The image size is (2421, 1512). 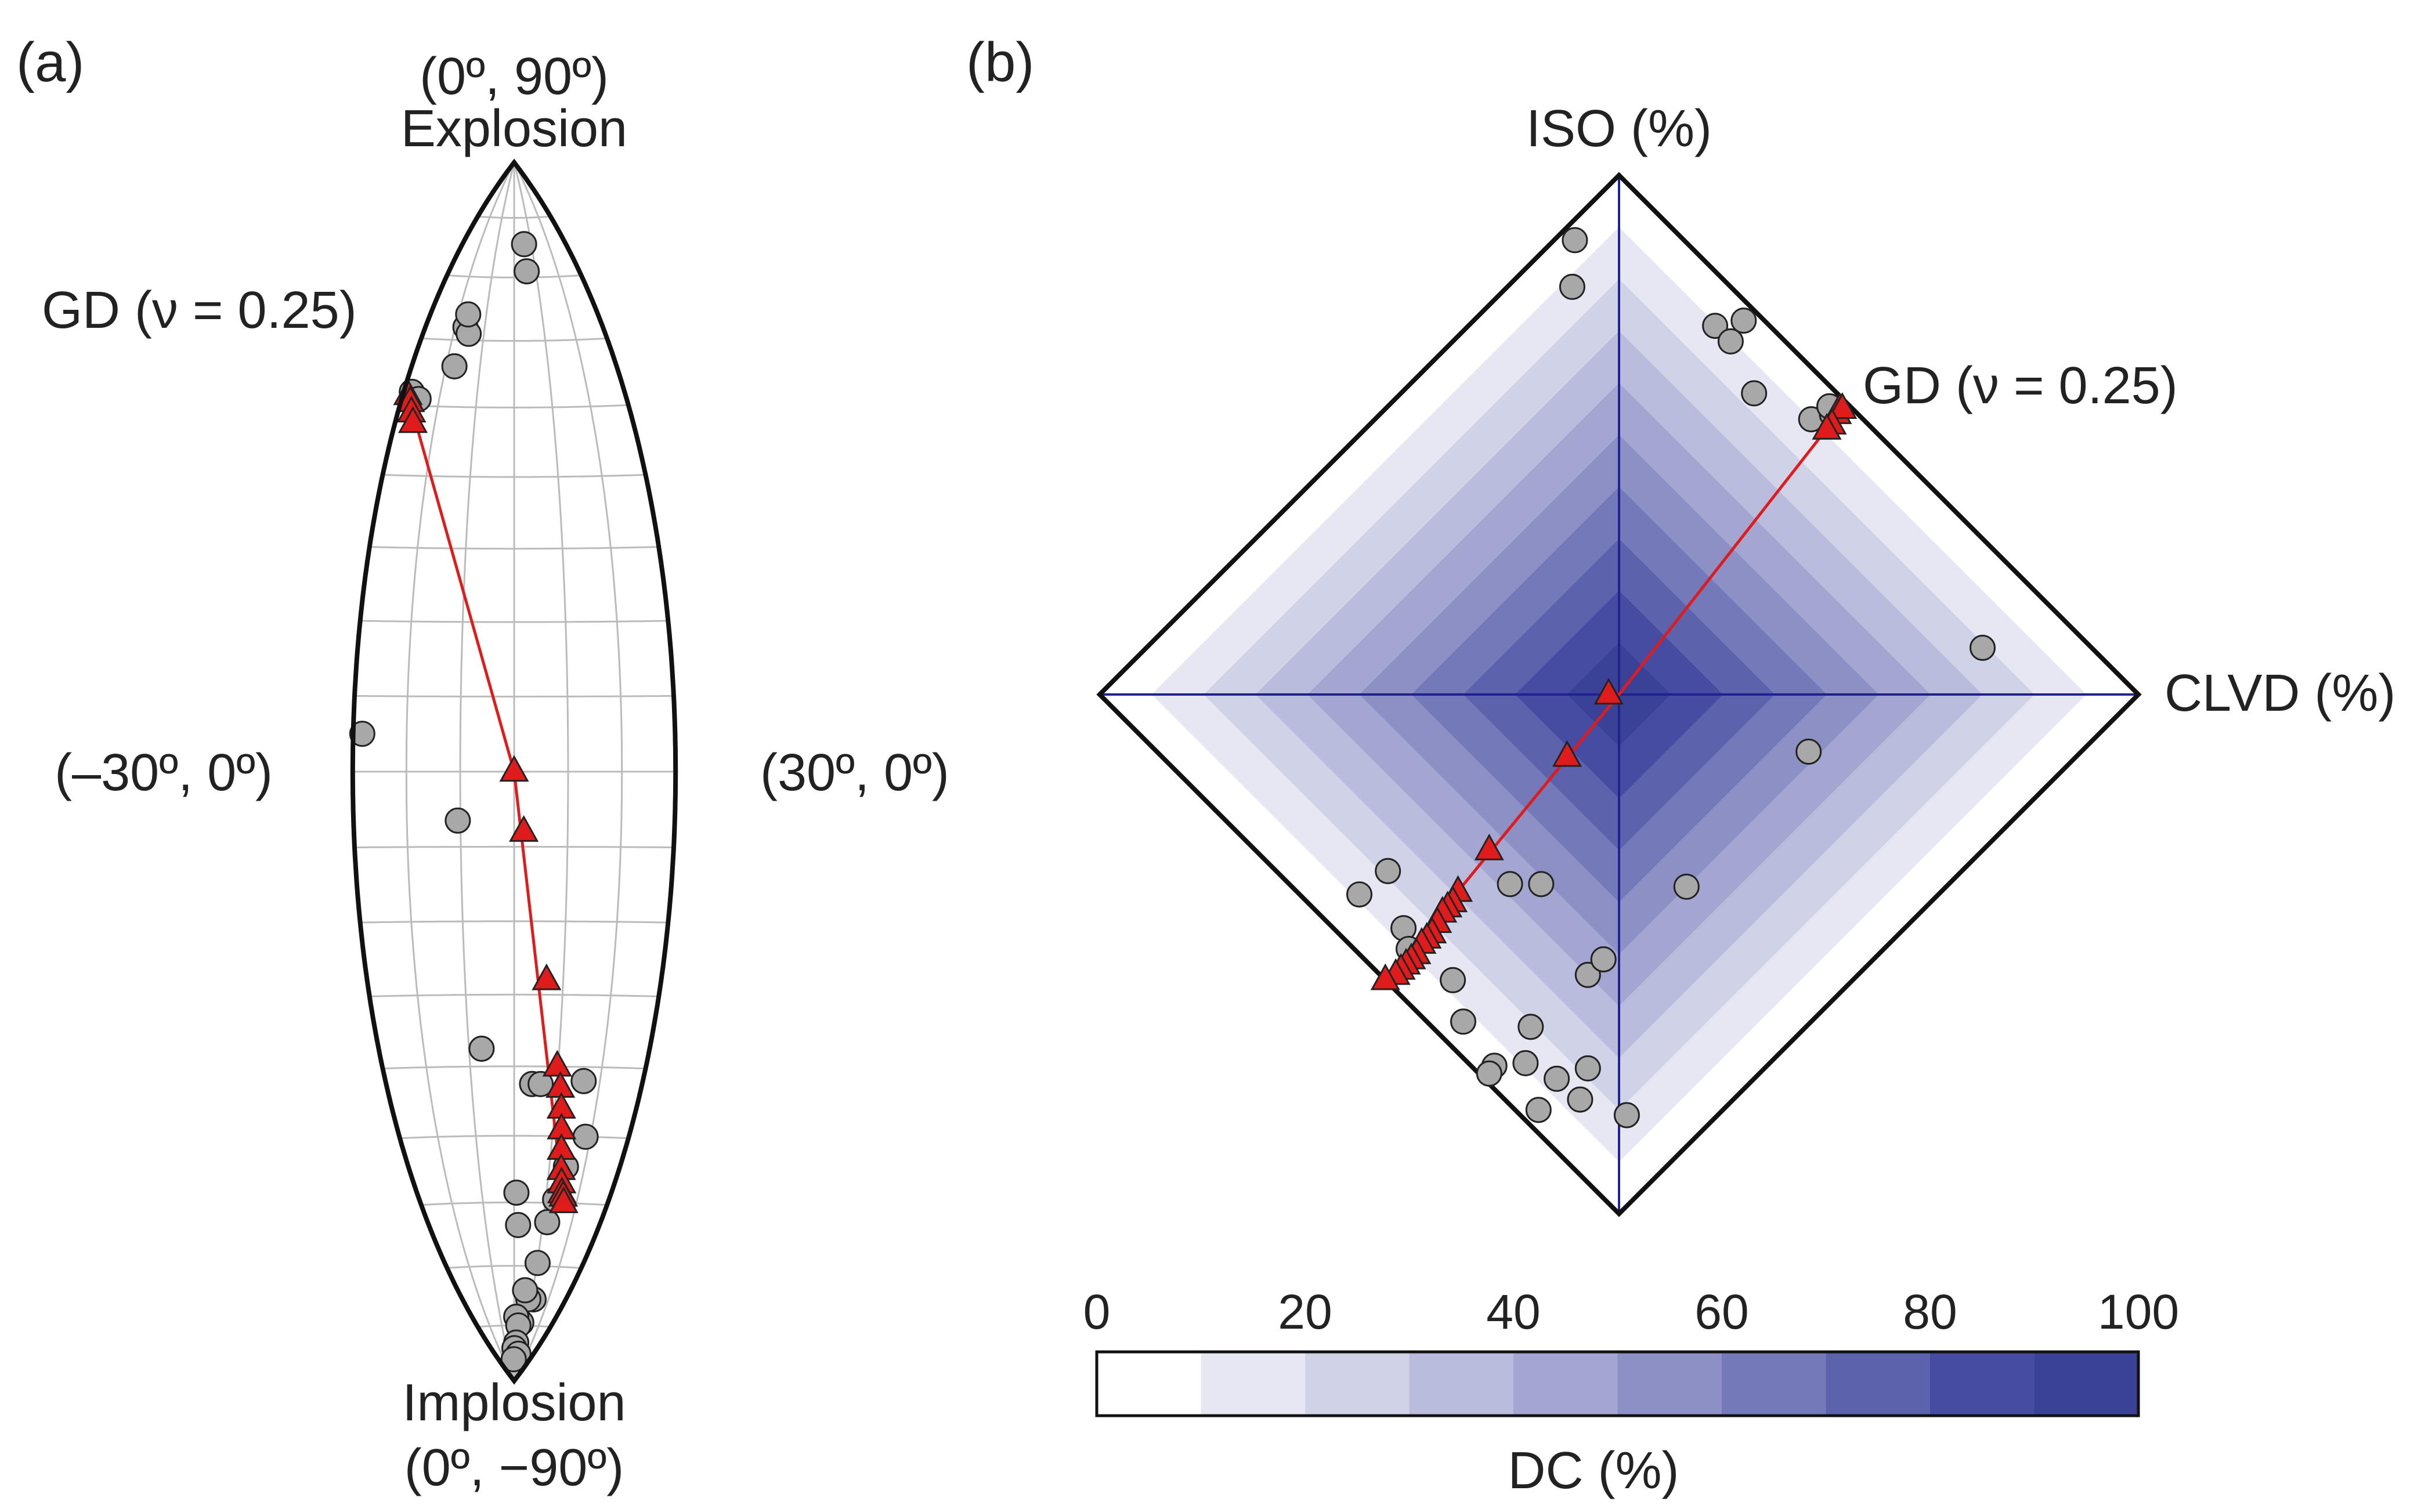 What do you see at coordinates (50, 62) in the screenshot?
I see `panel-a-label: (a)` at bounding box center [50, 62].